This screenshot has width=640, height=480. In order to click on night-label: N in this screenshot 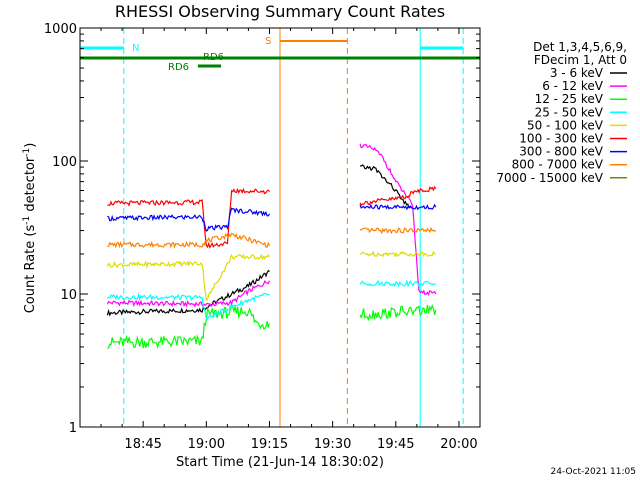, I will do `click(135, 48)`.